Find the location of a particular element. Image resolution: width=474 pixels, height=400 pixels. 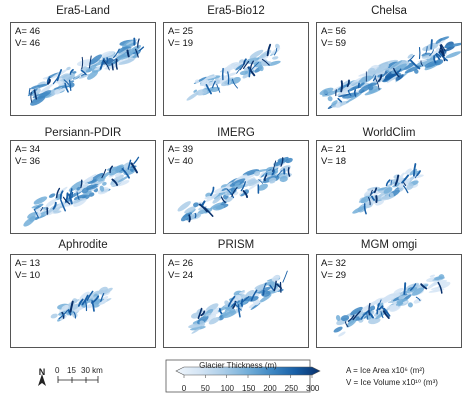

colorbar-title: Glacier Thickness (m) is located at coordinates (238, 365).